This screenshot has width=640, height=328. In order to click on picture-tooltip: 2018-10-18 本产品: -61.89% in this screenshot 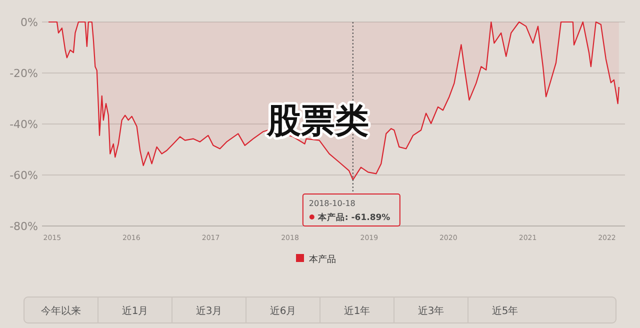, I will do `click(351, 210)`.